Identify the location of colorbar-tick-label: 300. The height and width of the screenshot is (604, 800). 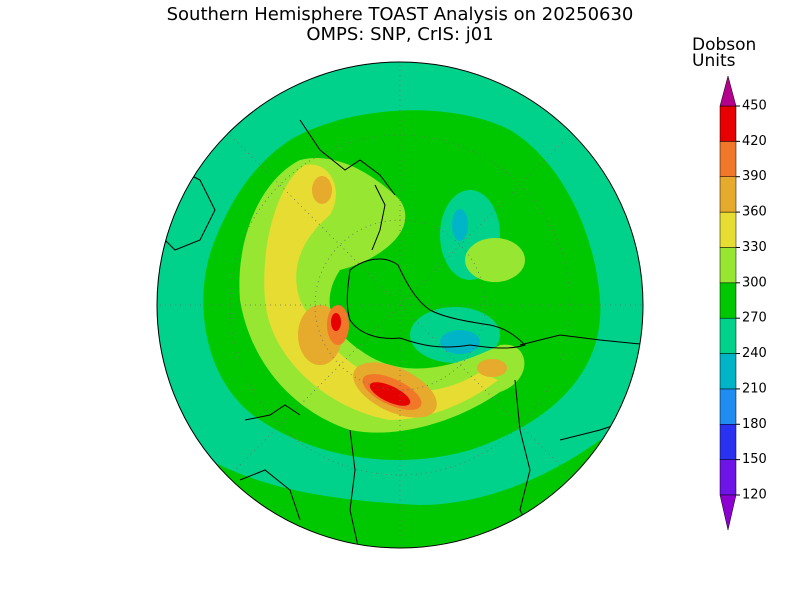
(754, 282).